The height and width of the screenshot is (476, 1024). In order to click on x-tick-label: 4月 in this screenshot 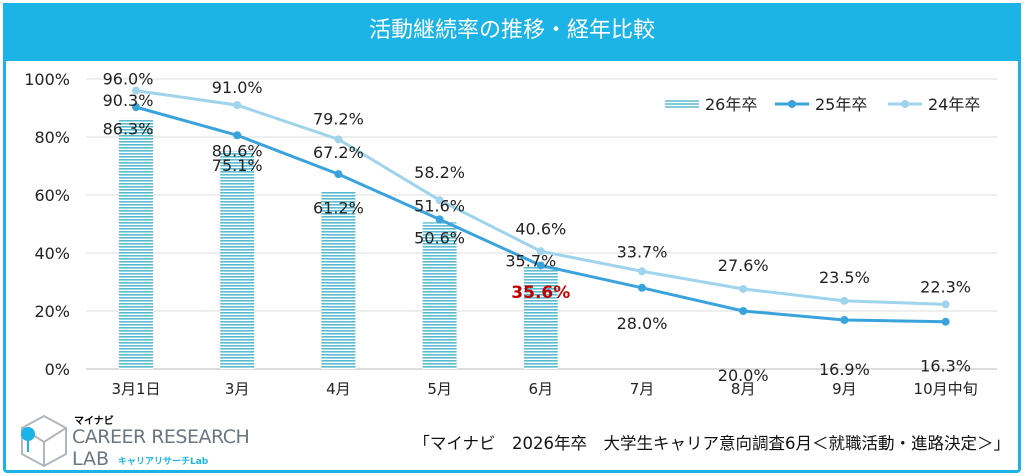, I will do `click(338, 389)`.